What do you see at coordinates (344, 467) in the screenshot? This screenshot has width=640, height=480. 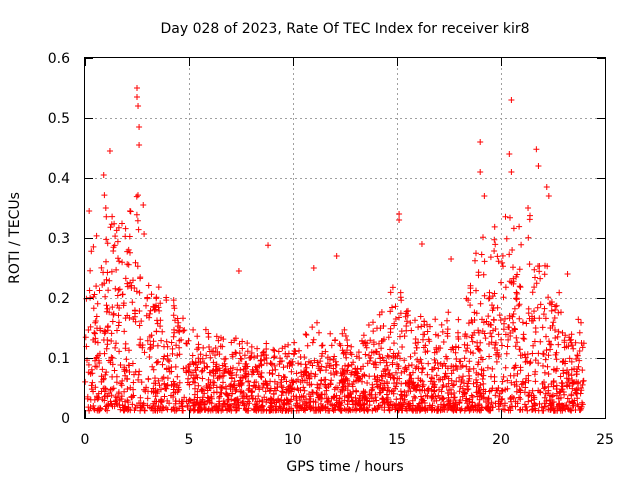 I see `x-axis-title: GPS time / hours` at bounding box center [344, 467].